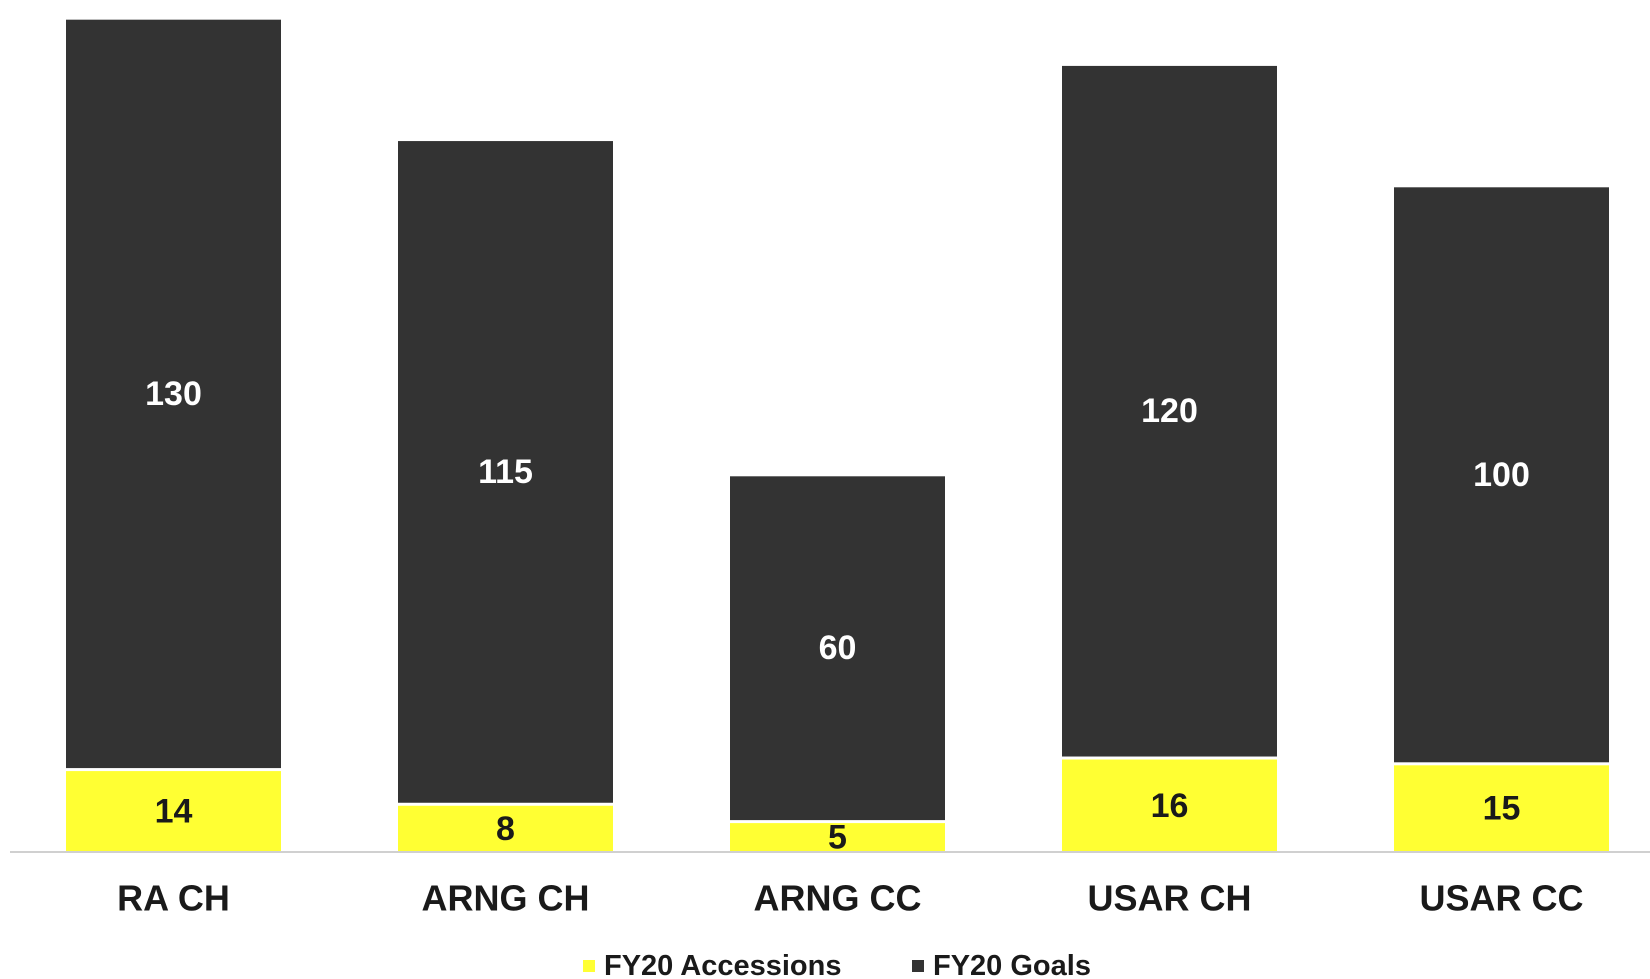  I want to click on data-label-fy20-goals-arng-cc: 60, so click(838, 648).